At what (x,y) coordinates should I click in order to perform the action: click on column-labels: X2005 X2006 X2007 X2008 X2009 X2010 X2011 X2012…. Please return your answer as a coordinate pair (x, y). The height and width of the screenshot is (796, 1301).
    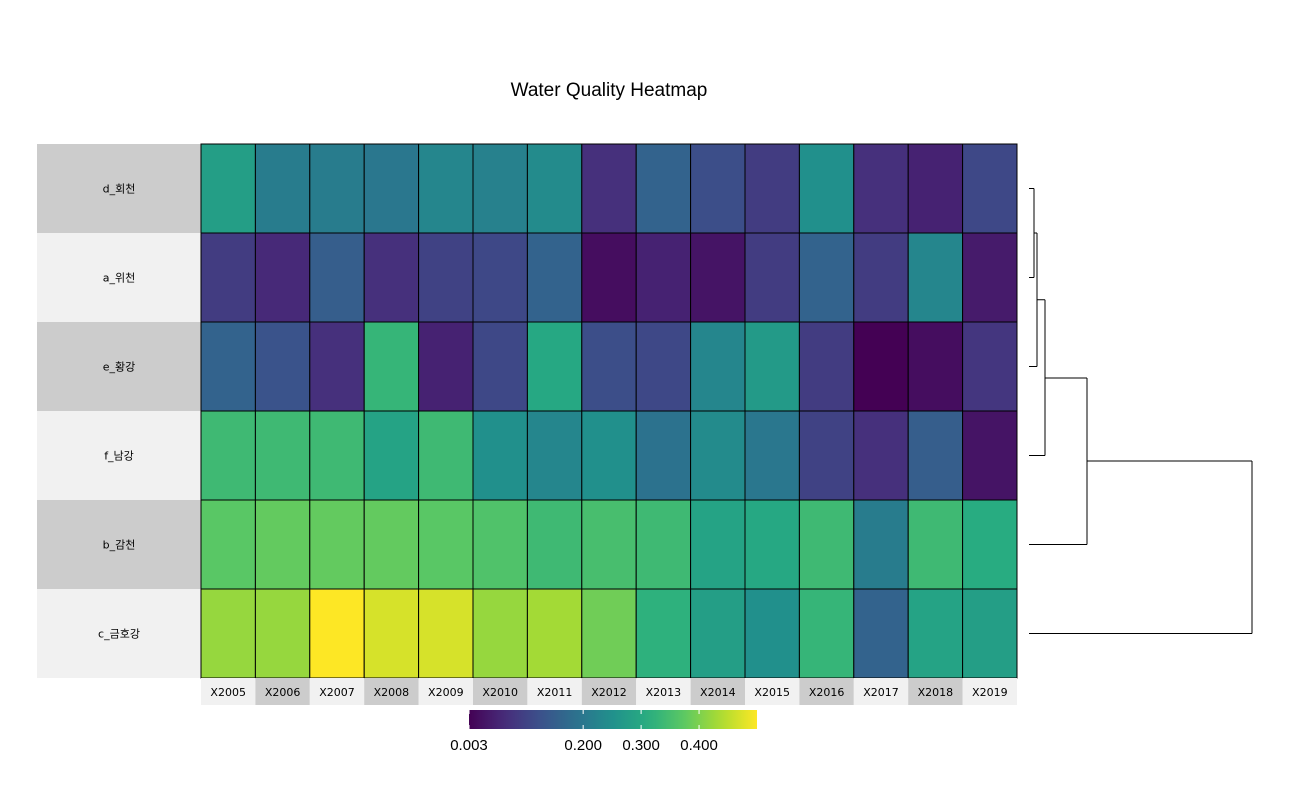
    Looking at the image, I should click on (609, 691).